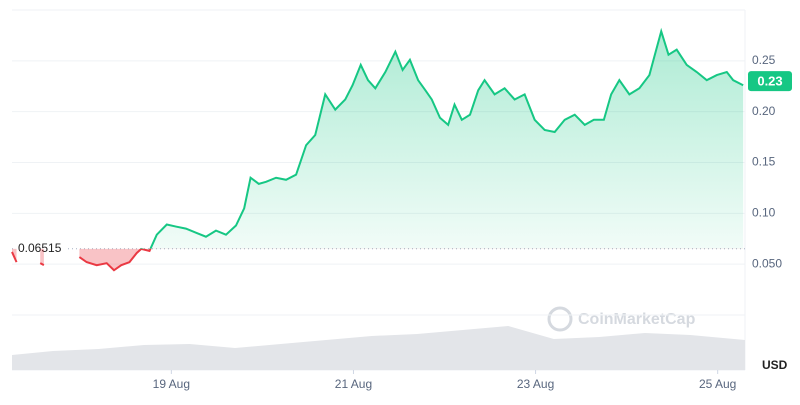 The height and width of the screenshot is (405, 800). I want to click on x-tick-label: 19 Aug, so click(171, 384).